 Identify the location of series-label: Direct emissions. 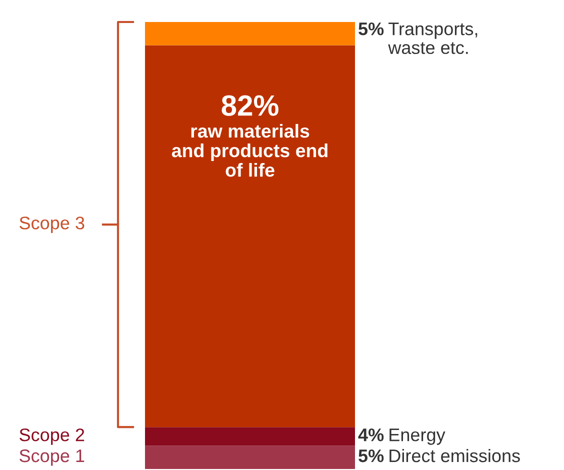
(455, 455).